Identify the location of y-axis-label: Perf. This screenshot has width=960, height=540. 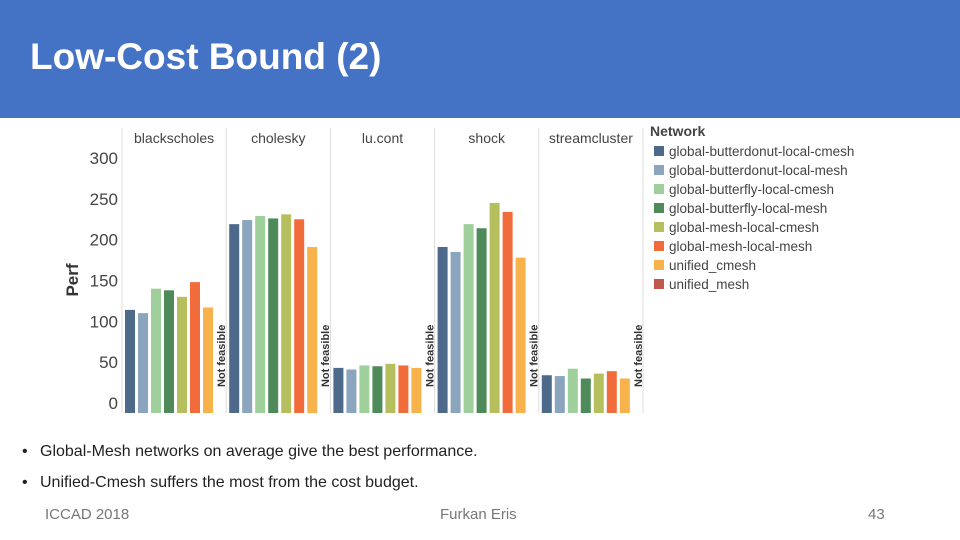
(72, 279).